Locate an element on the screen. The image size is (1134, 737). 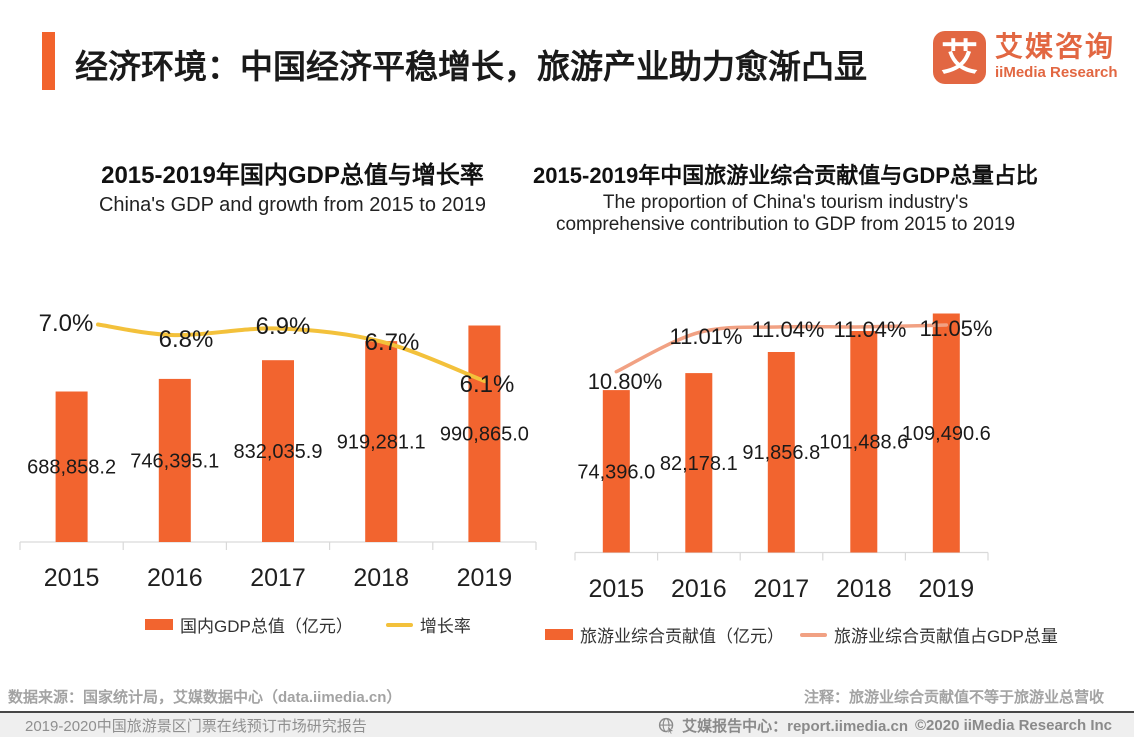
page-title: 经济环境：中国经济平稳增长，旅游产业助力愈渐凸显 is located at coordinates (471, 66).